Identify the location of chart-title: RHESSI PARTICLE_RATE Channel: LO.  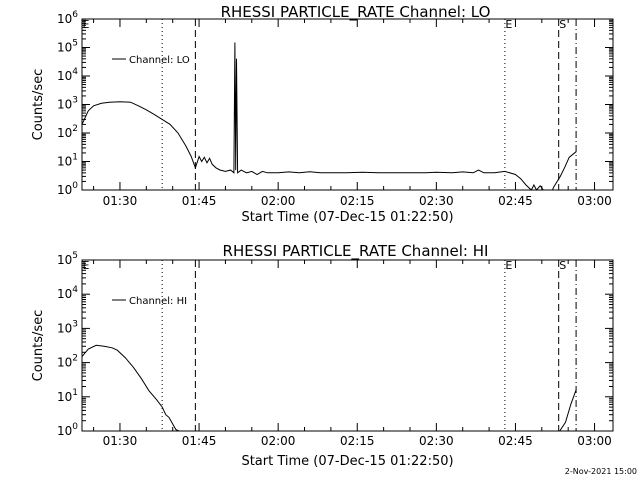
(356, 12).